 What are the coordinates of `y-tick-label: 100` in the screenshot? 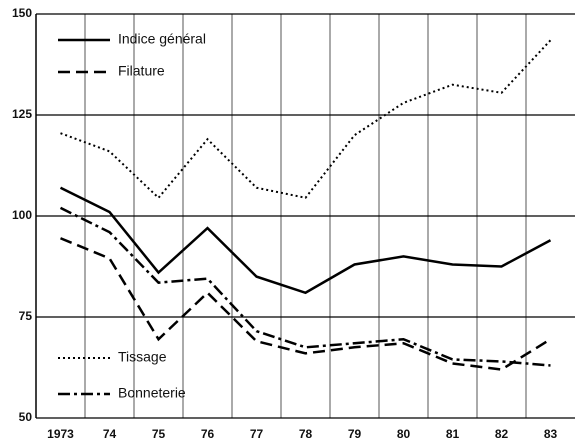 It's located at (22, 215).